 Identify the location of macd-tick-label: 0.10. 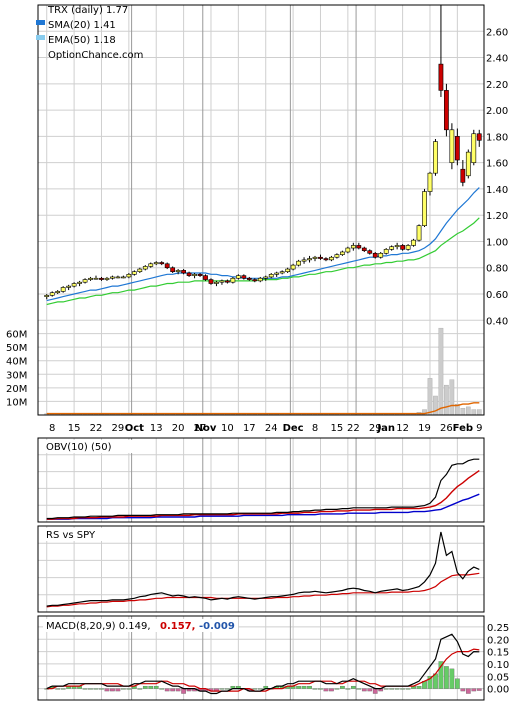
(498, 665).